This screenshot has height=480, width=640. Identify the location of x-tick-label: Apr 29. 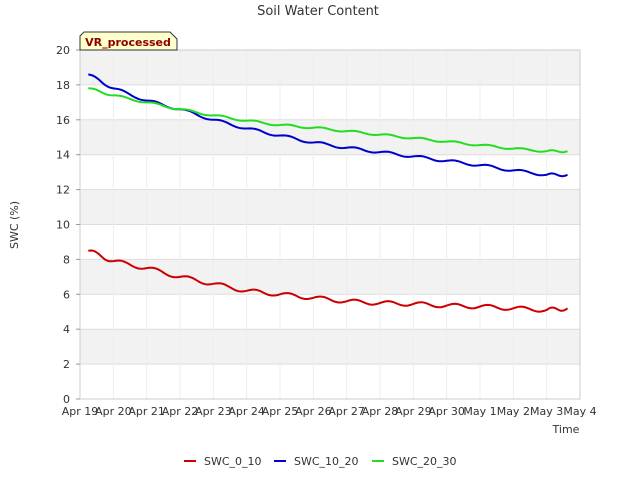
(413, 411).